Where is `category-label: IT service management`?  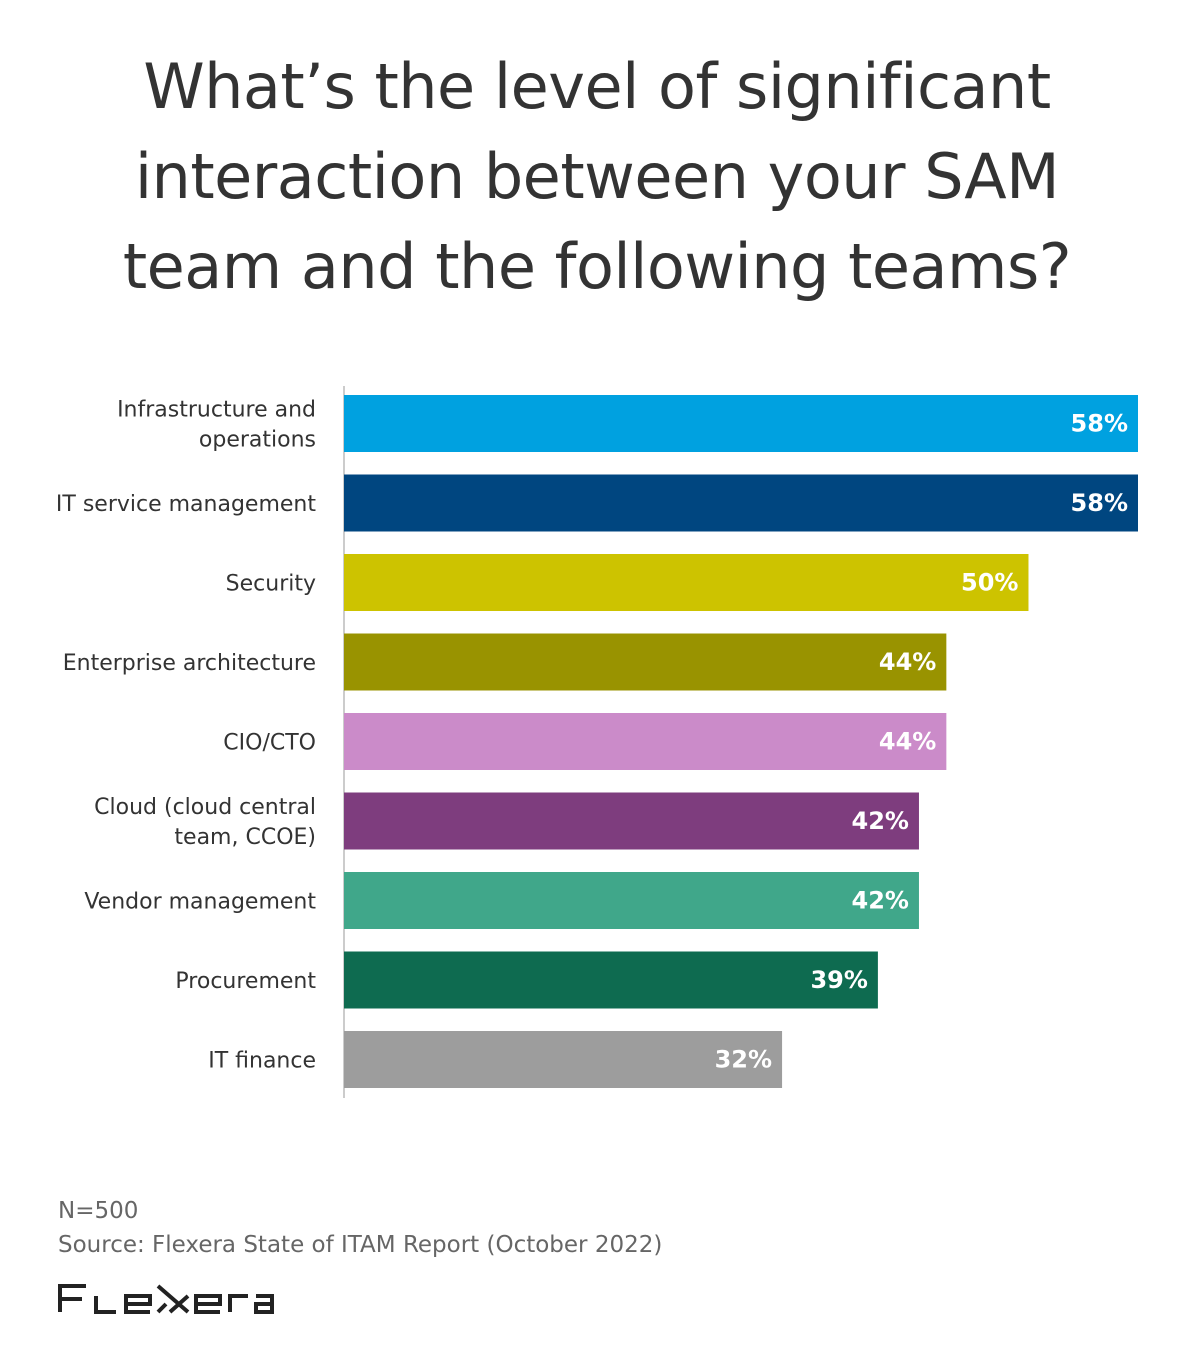
category-label: IT service management is located at coordinates (186, 504).